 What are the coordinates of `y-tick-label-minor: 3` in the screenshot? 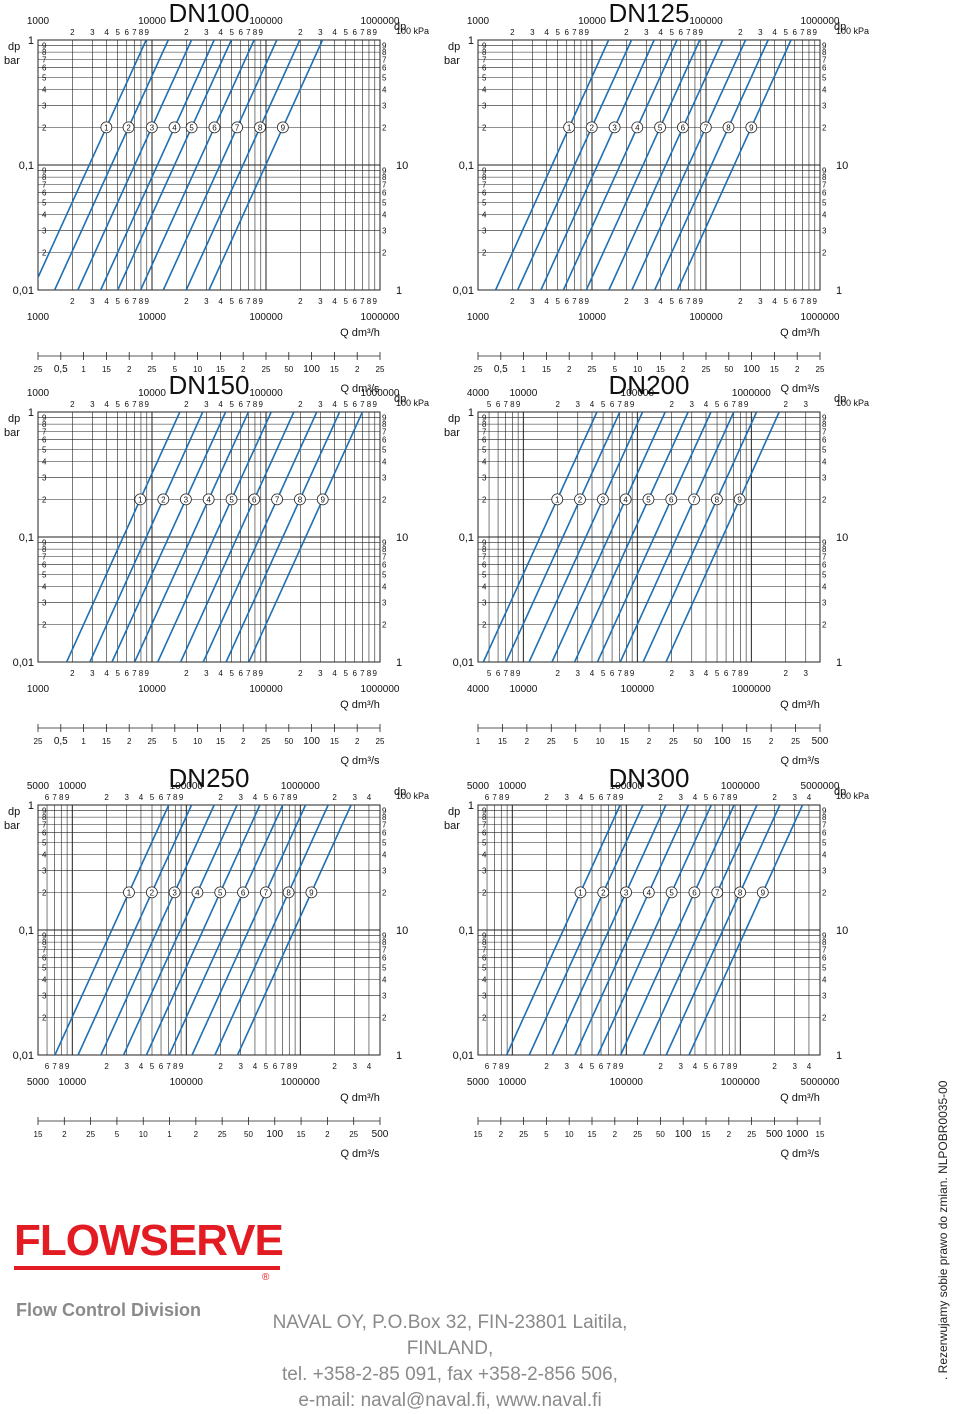 It's located at (44, 995).